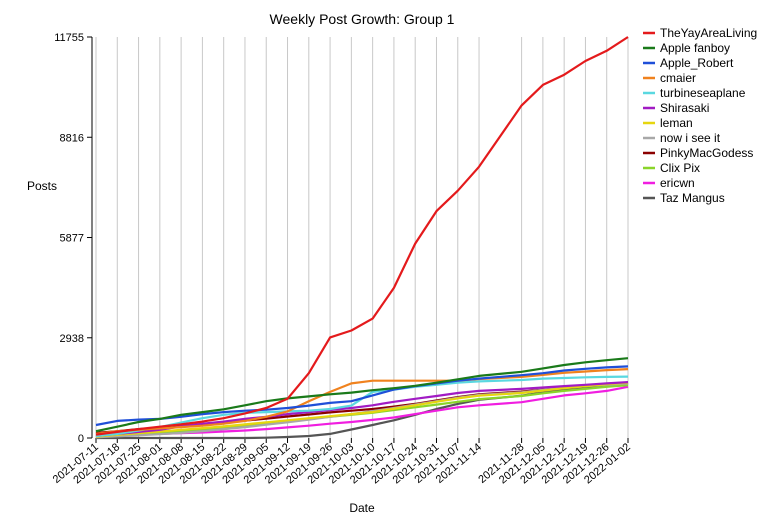  Describe the element at coordinates (690, 138) in the screenshot. I see `legend-label: now i see it` at that location.